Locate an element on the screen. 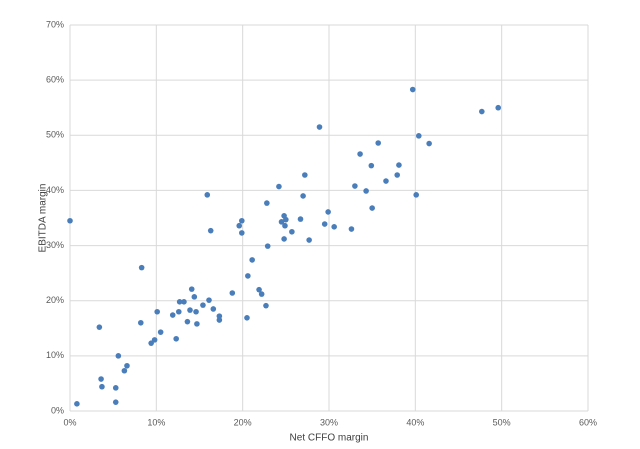 The width and height of the screenshot is (640, 449). x-axis-title: Net CFFO margin is located at coordinates (329, 438).